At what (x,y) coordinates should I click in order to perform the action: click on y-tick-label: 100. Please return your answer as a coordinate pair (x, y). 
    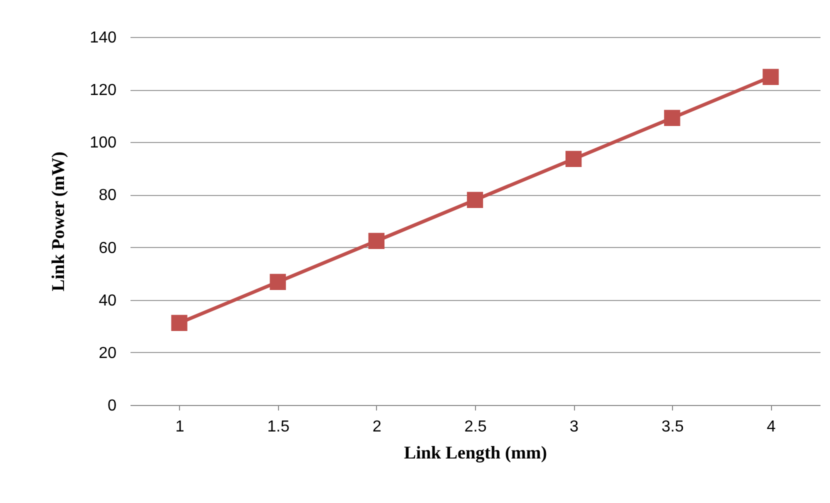
    Looking at the image, I should click on (103, 143).